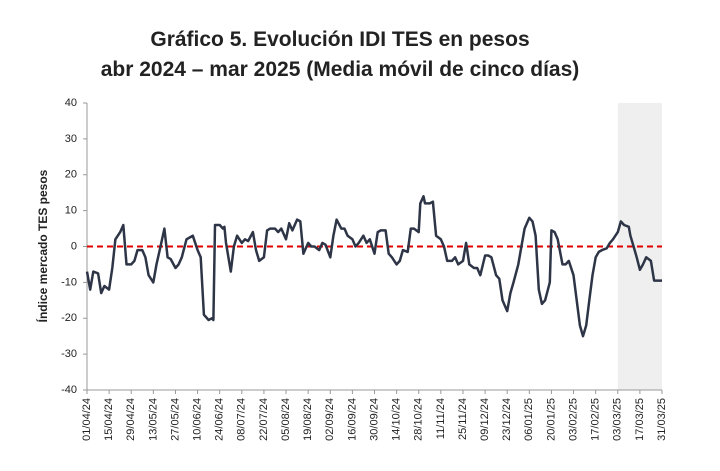 The image size is (720, 471). I want to click on x-tick-label: 02/09/24, so click(330, 419).